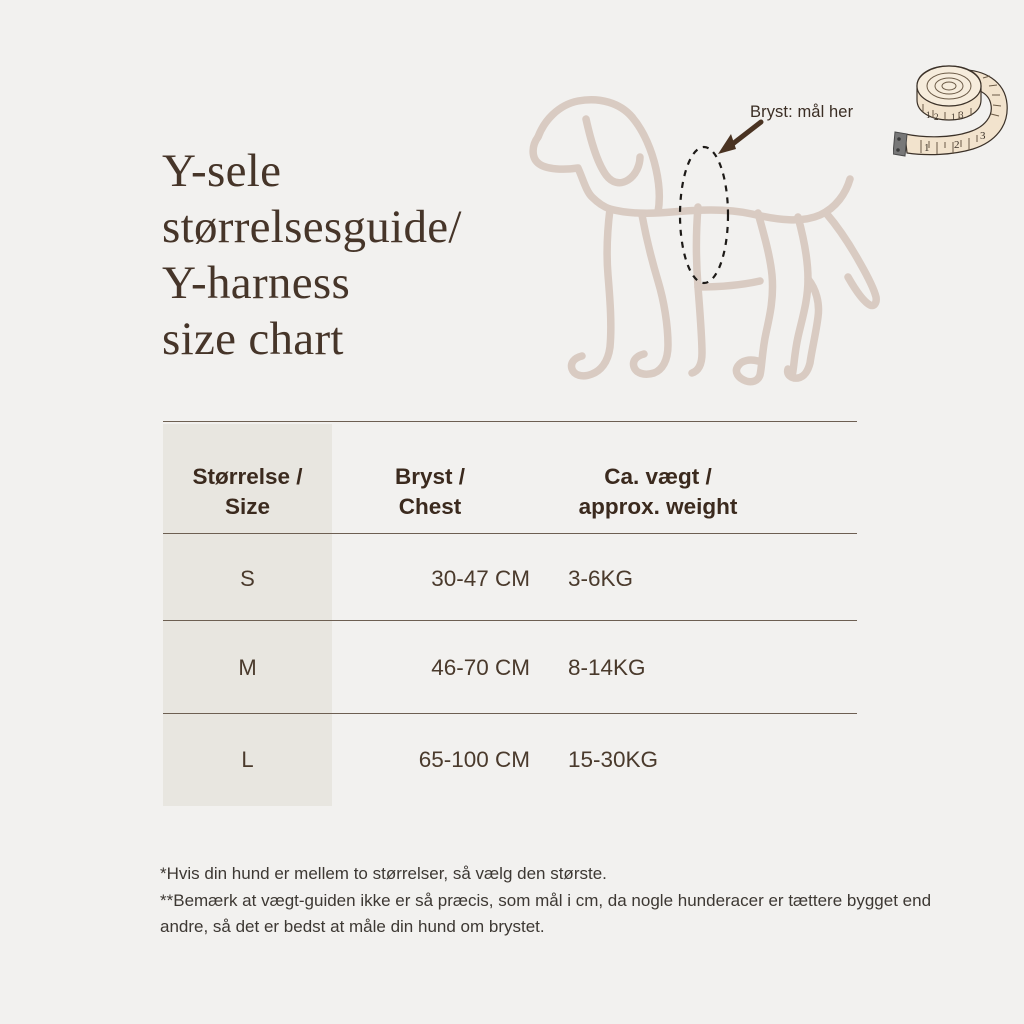 The width and height of the screenshot is (1024, 1024). I want to click on table-rule-top, so click(510, 421).